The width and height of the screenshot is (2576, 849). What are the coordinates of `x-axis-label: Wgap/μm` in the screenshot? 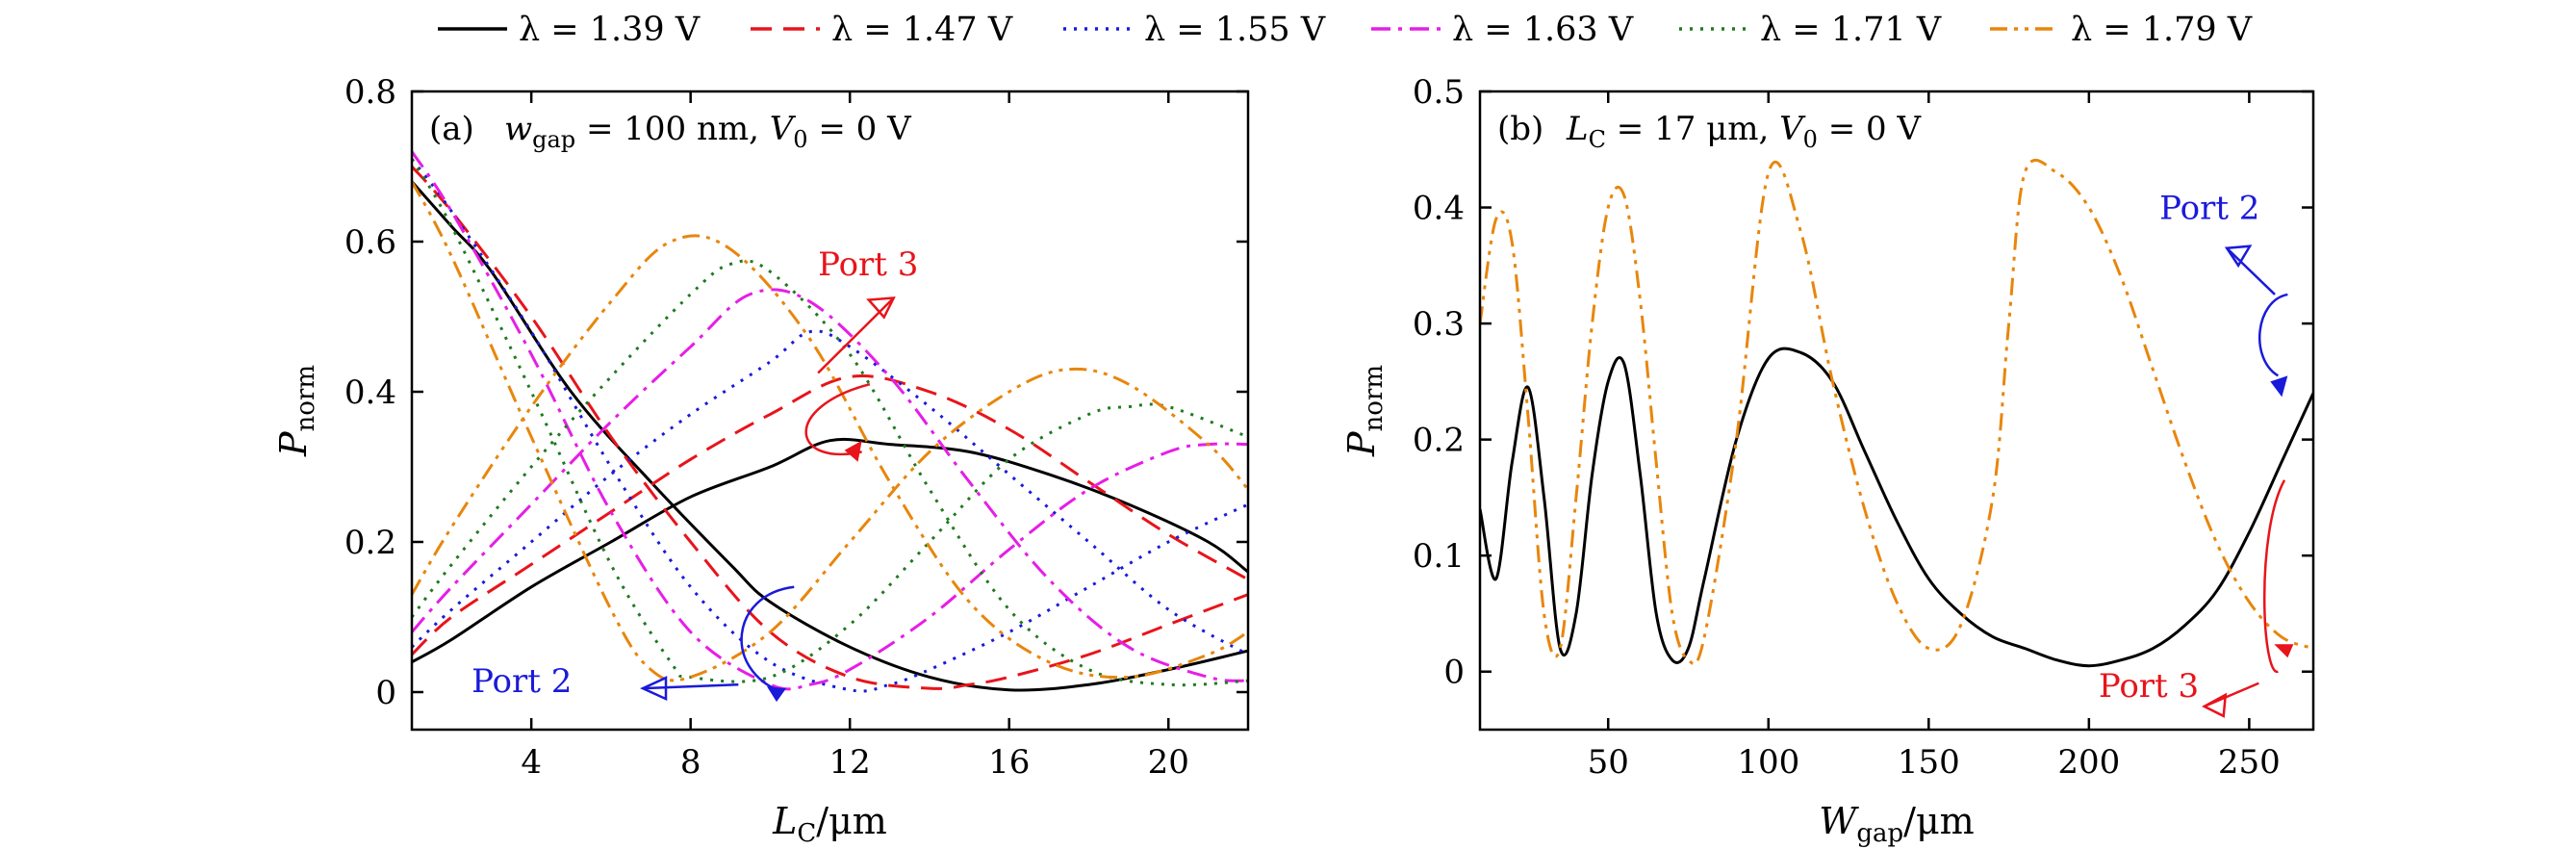 It's located at (1896, 824).